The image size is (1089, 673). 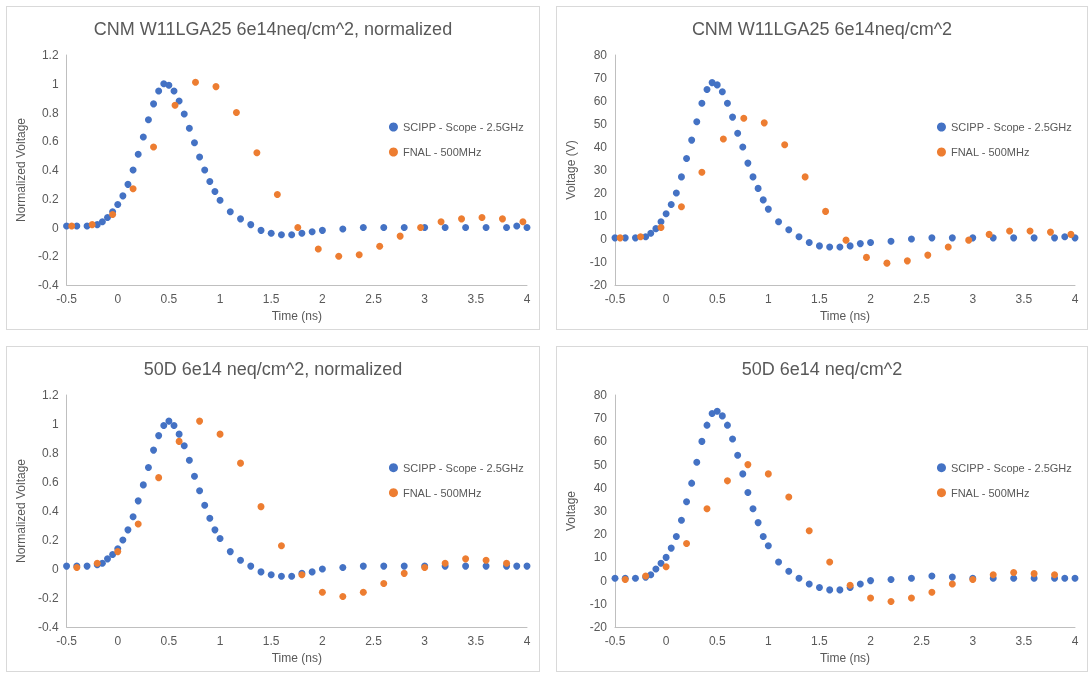 I want to click on y-tick-label: 30, so click(x=600, y=511).